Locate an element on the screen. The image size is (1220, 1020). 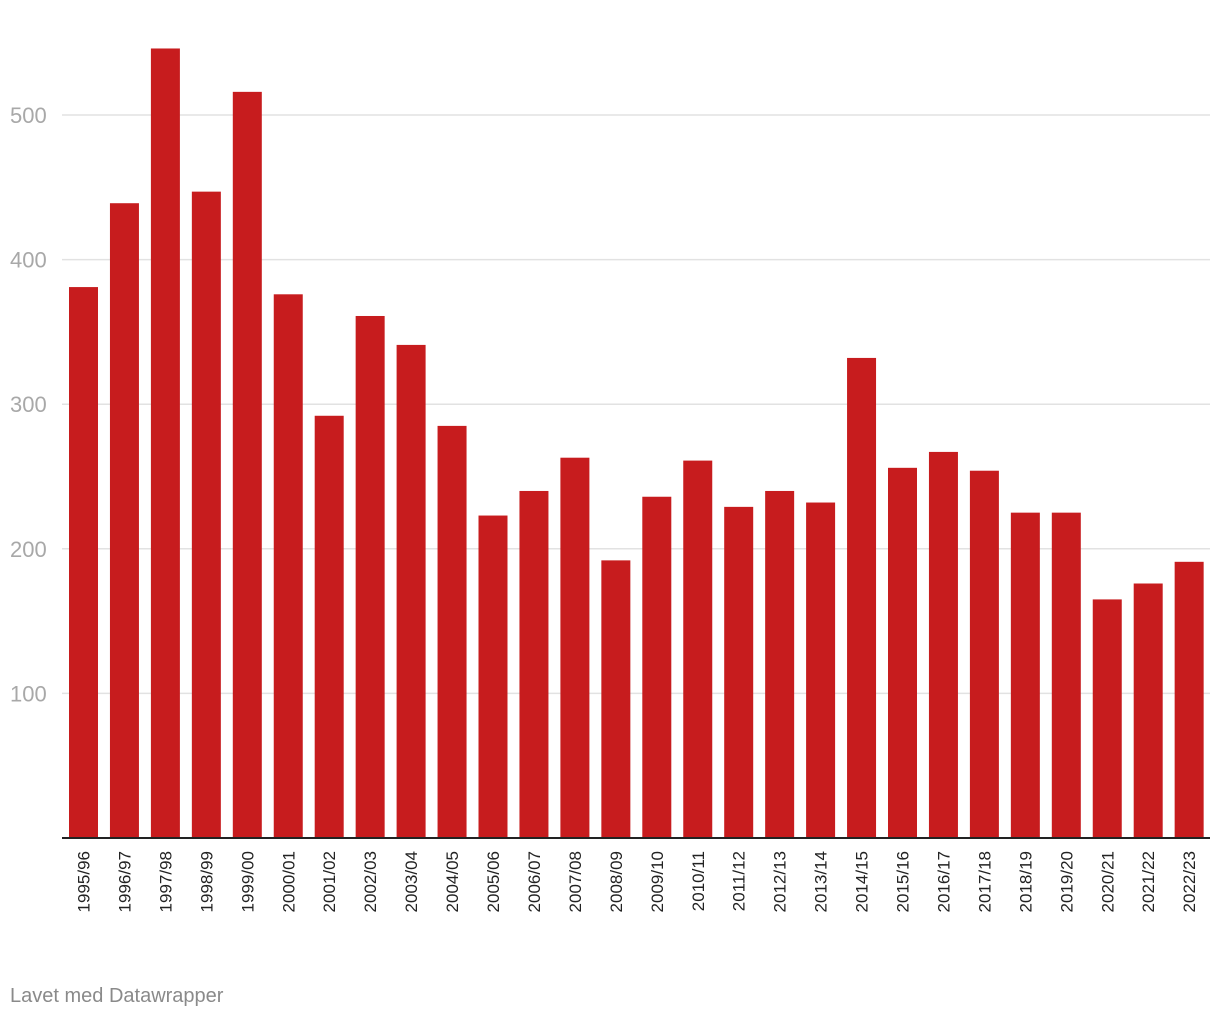
x-tick-label: 2005/06 is located at coordinates (493, 881).